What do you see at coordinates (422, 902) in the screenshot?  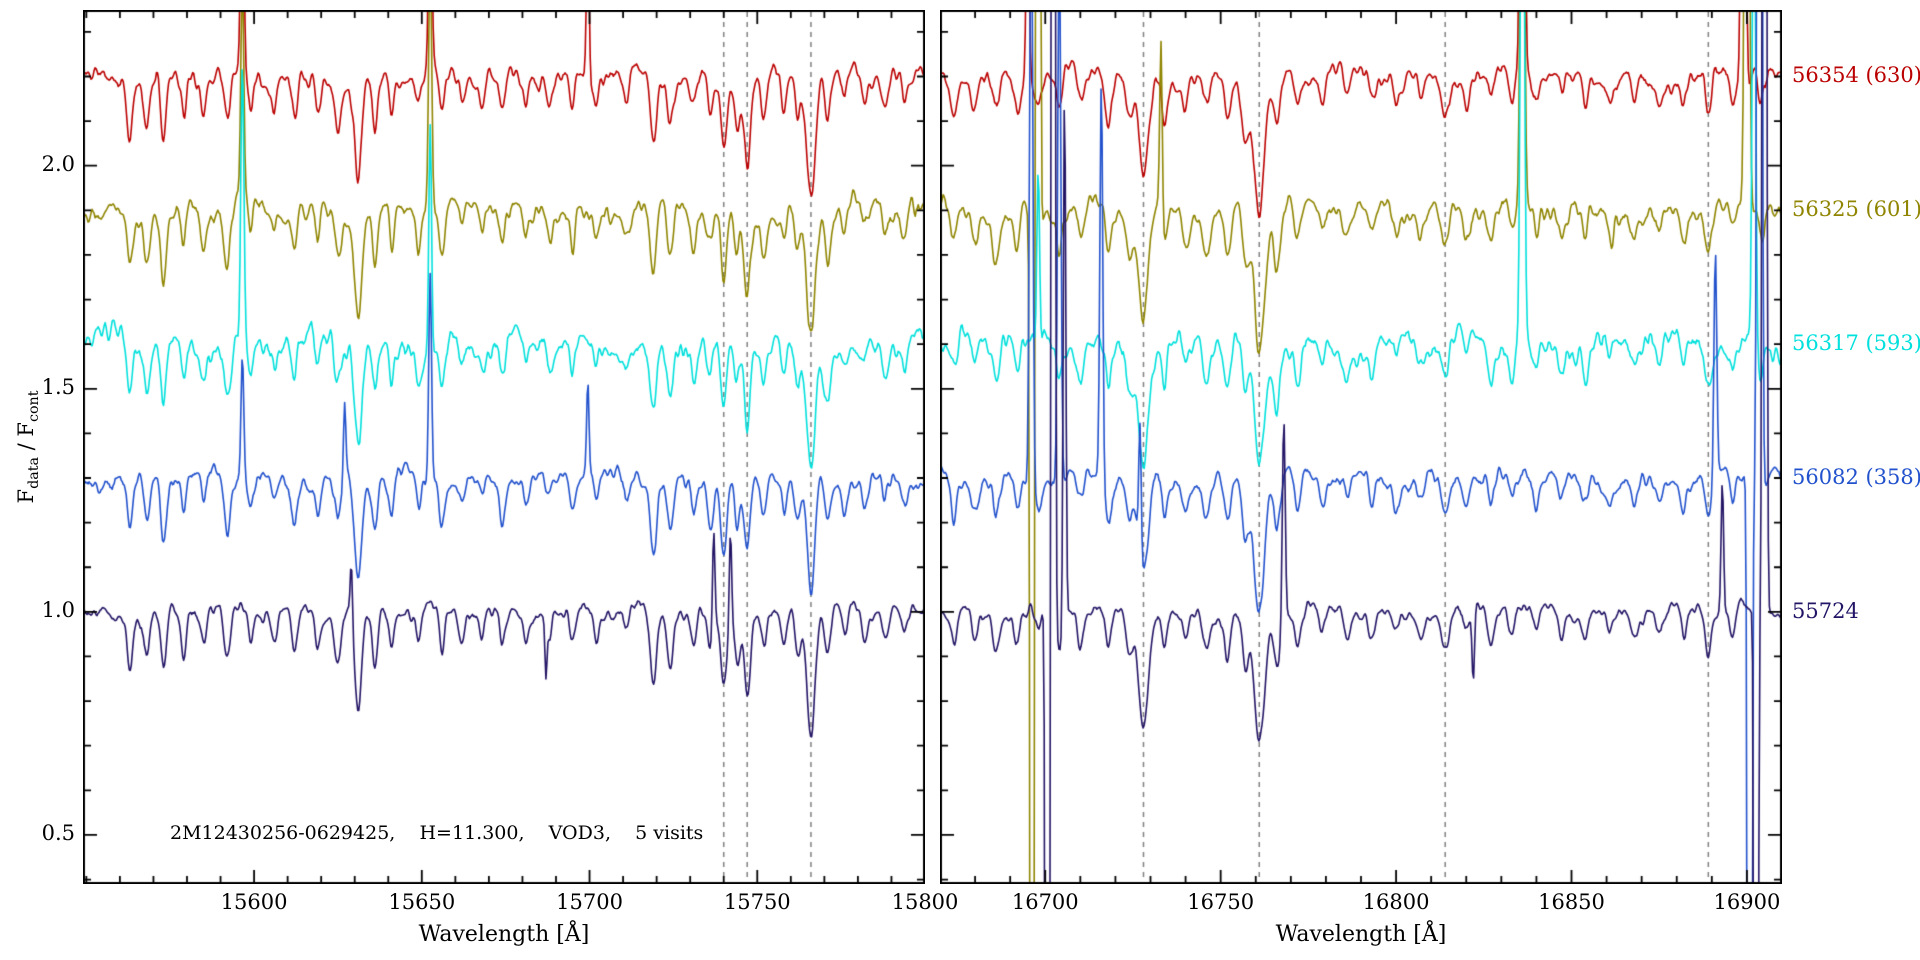 I see `x-tick-label: 15650` at bounding box center [422, 902].